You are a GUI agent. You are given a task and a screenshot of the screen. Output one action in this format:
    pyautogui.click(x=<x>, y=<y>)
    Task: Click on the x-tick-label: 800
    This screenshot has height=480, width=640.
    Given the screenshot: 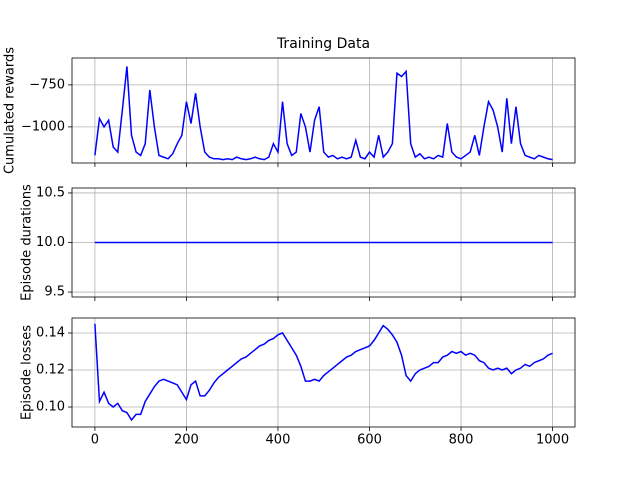 What is the action you would take?
    pyautogui.click(x=461, y=440)
    